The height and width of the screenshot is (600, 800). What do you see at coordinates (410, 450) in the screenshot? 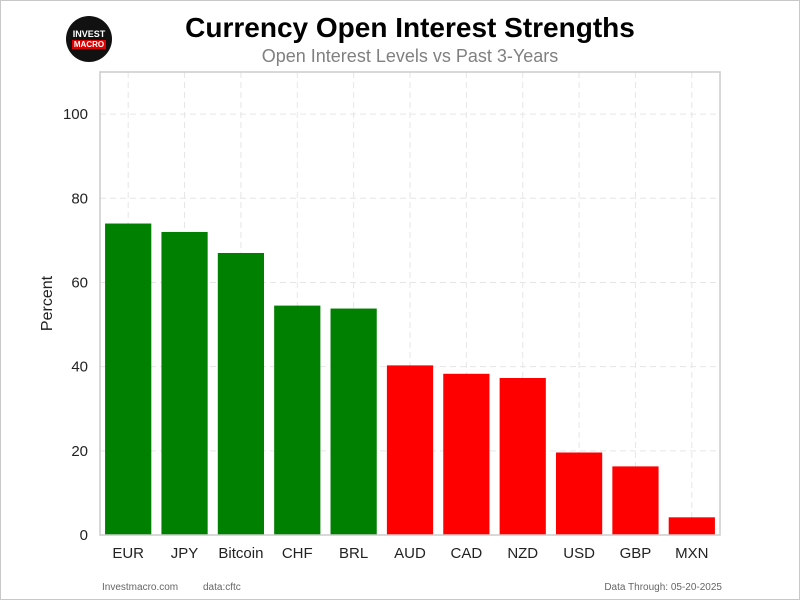
I see `bar-aud` at bounding box center [410, 450].